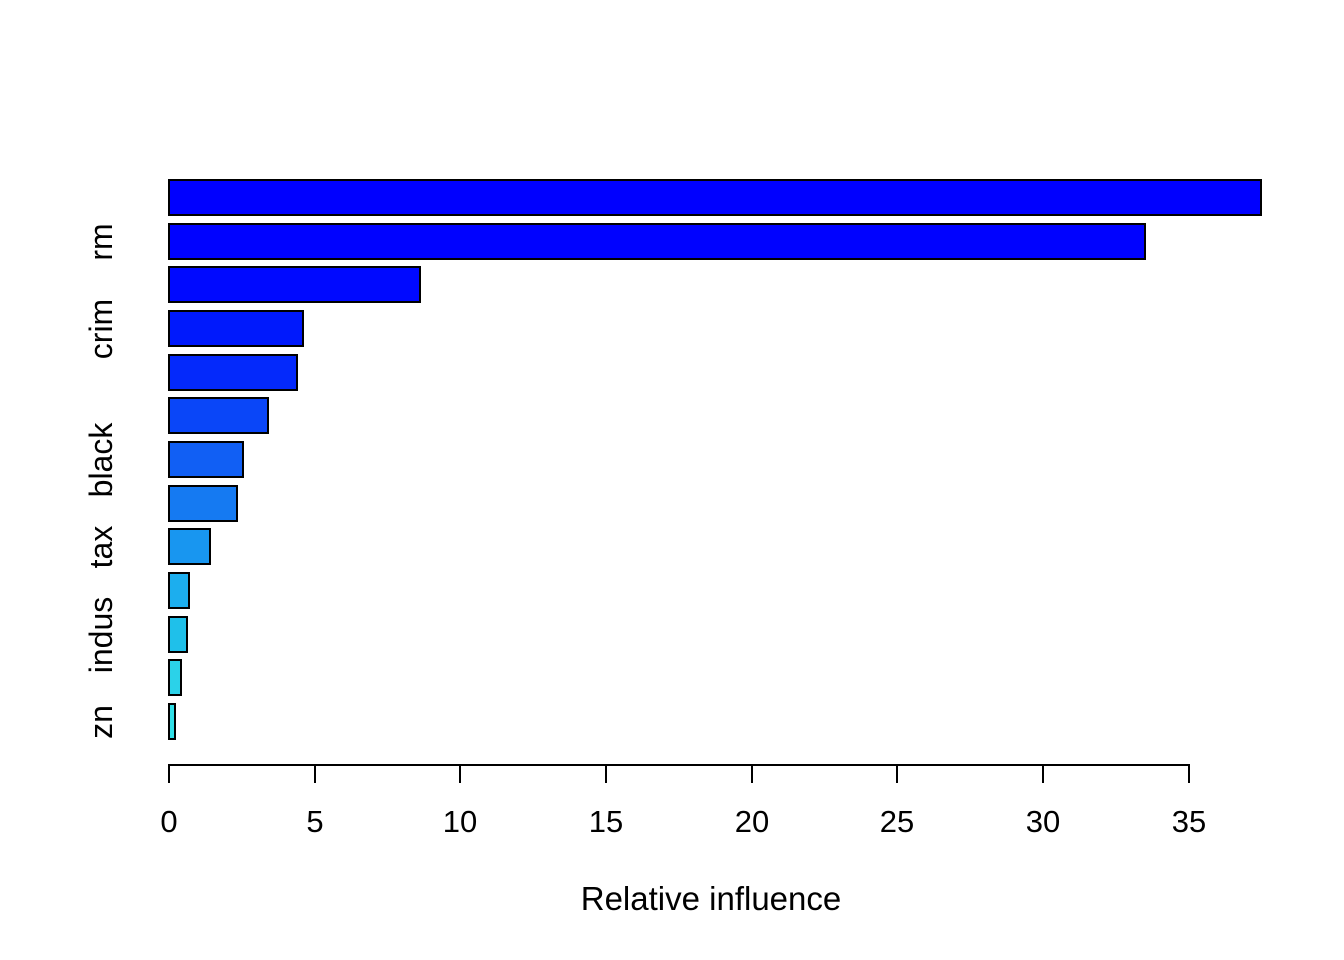  Describe the element at coordinates (101, 328) in the screenshot. I see `y-axis-label-crim: crim` at that location.